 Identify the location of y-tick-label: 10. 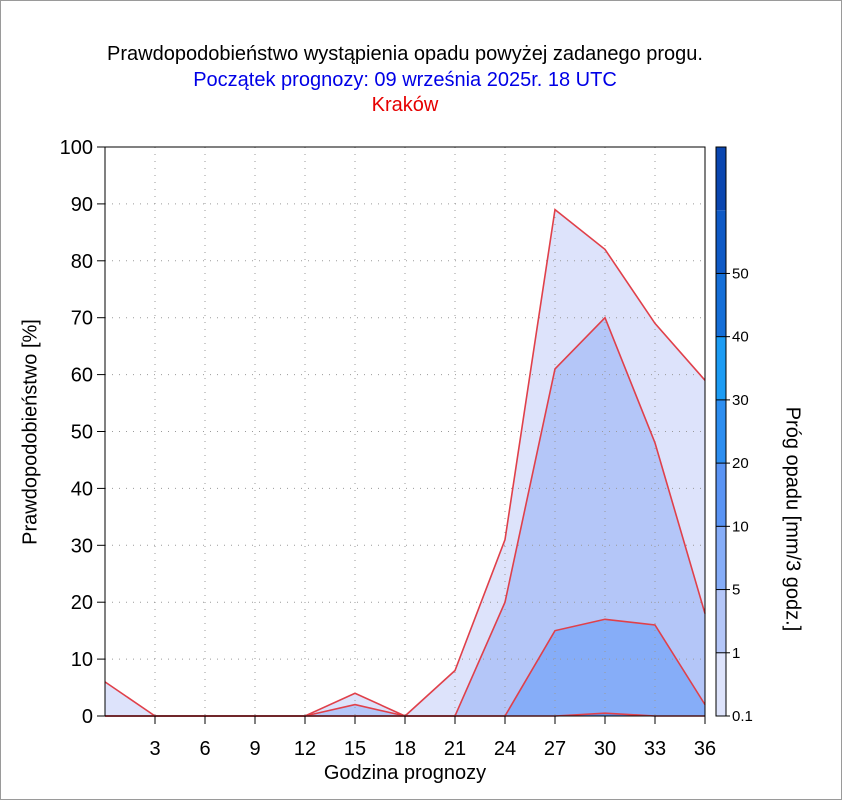
(82, 660).